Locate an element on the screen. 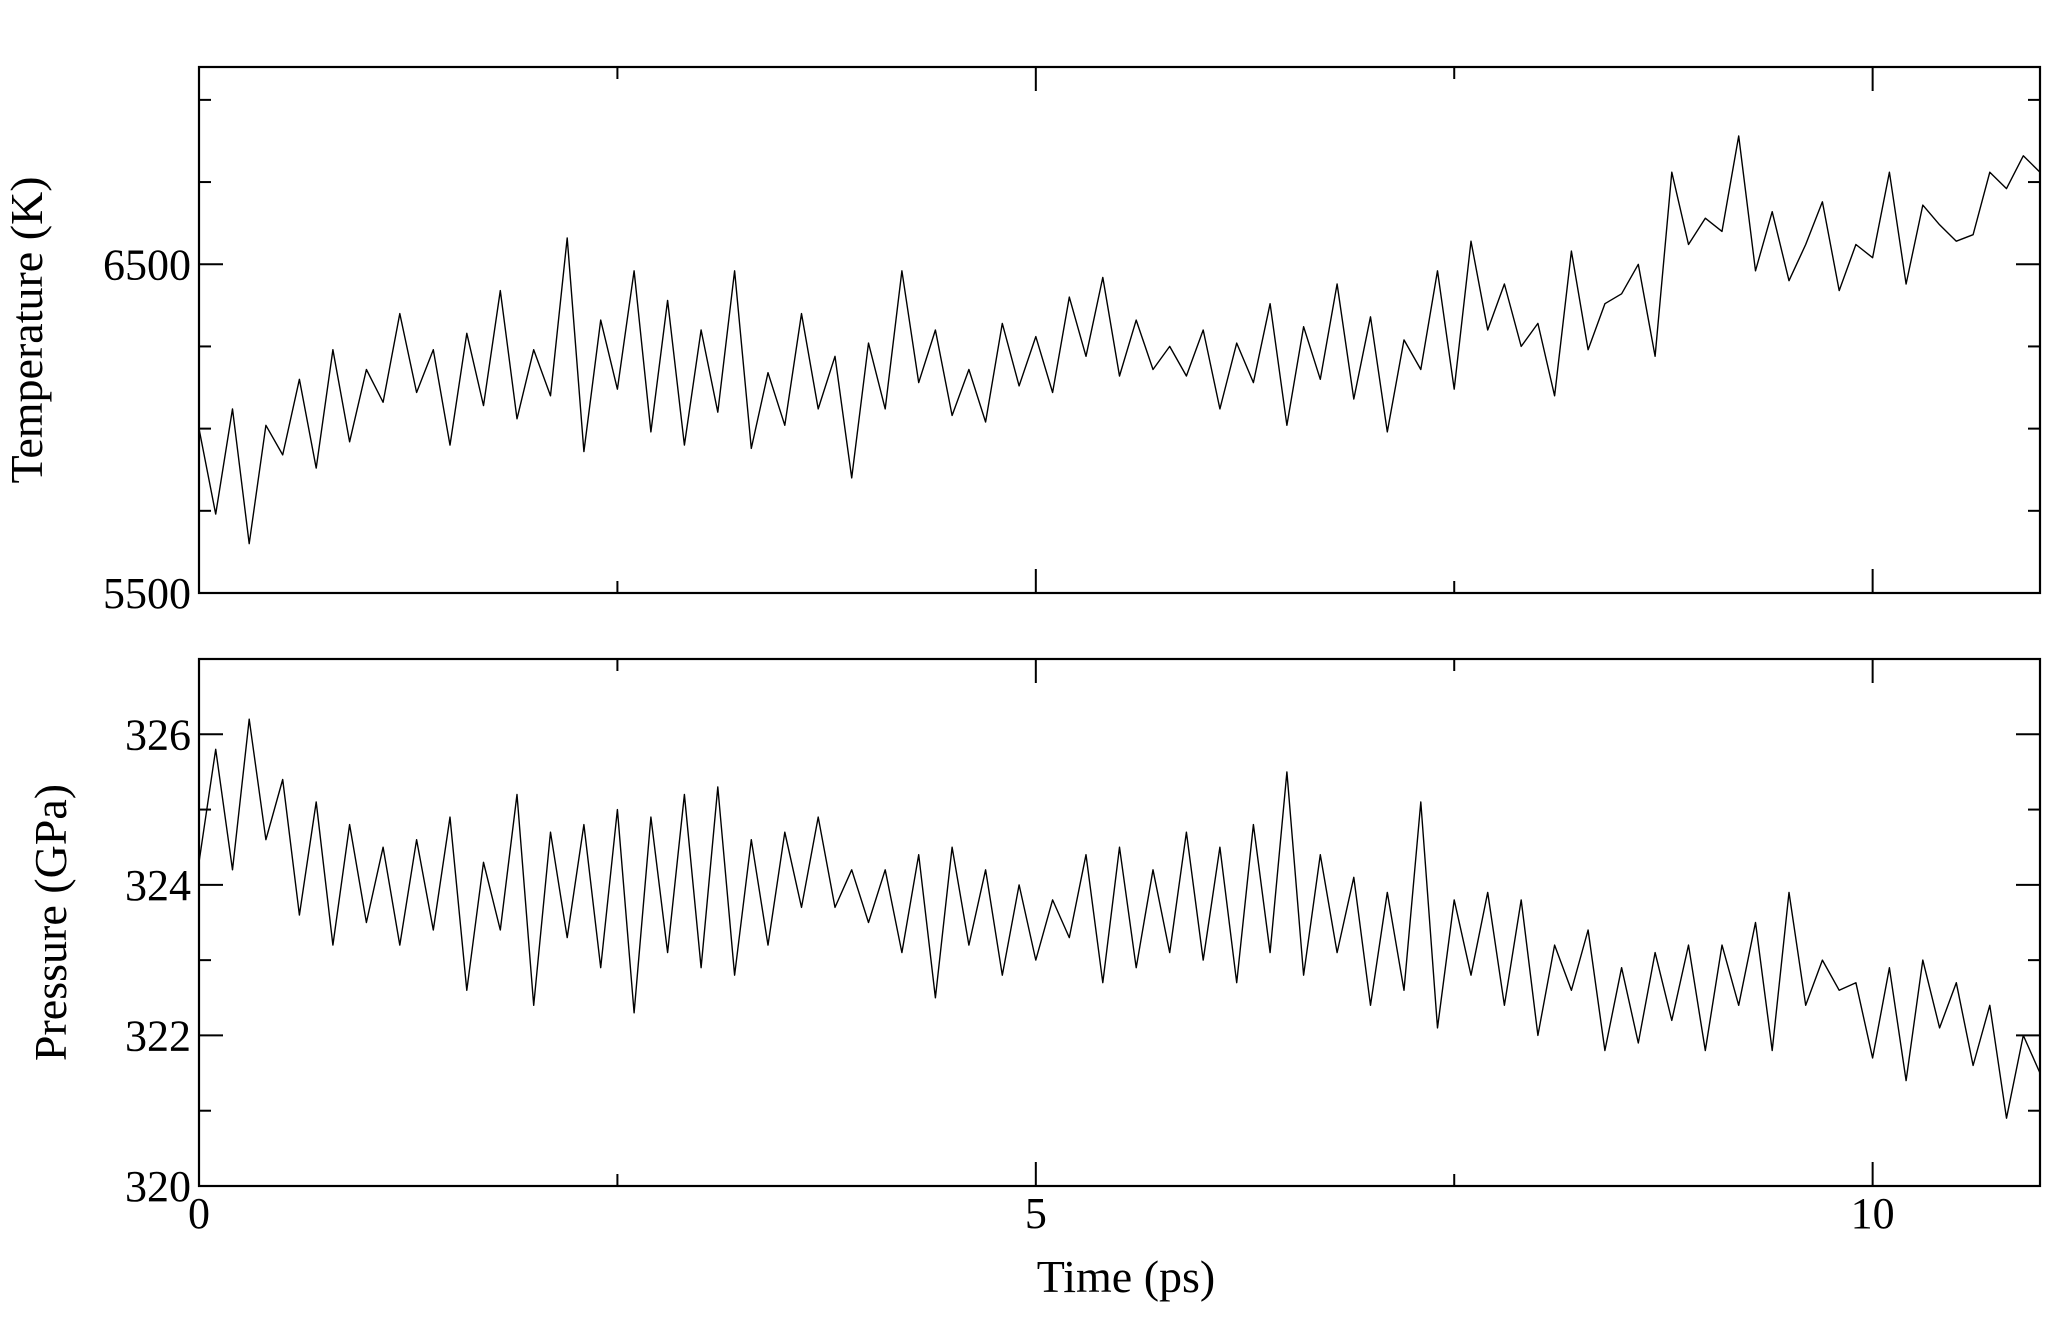  y-tick-label: 326 is located at coordinates (158, 734).